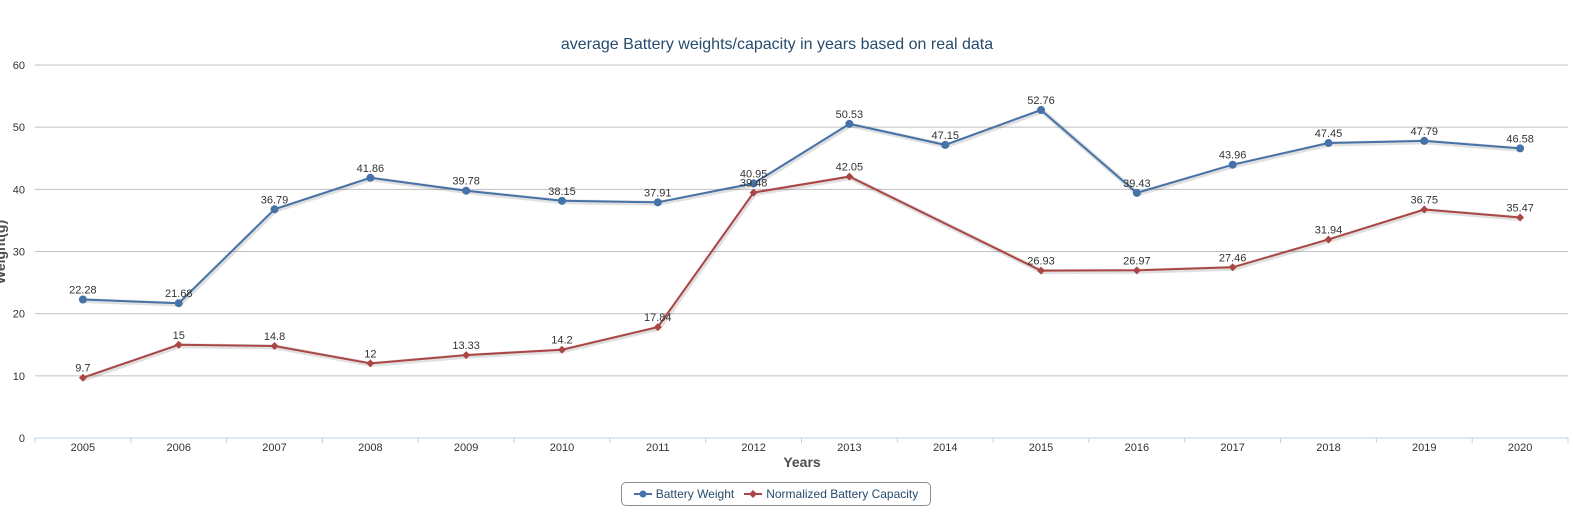 This screenshot has width=1573, height=514. What do you see at coordinates (695, 494) in the screenshot?
I see `legend-label-battery-weight: Battery Weight` at bounding box center [695, 494].